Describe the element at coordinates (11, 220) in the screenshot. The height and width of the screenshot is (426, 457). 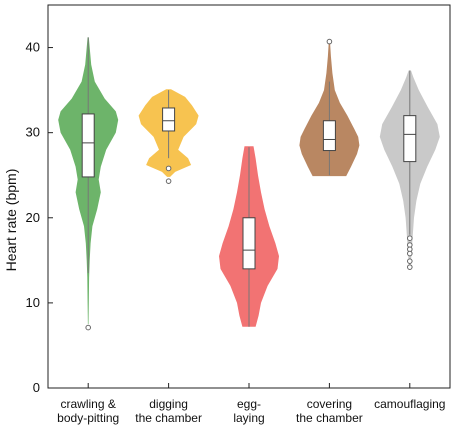
I see `y-axis-title: Heart rate (bpm)` at that location.